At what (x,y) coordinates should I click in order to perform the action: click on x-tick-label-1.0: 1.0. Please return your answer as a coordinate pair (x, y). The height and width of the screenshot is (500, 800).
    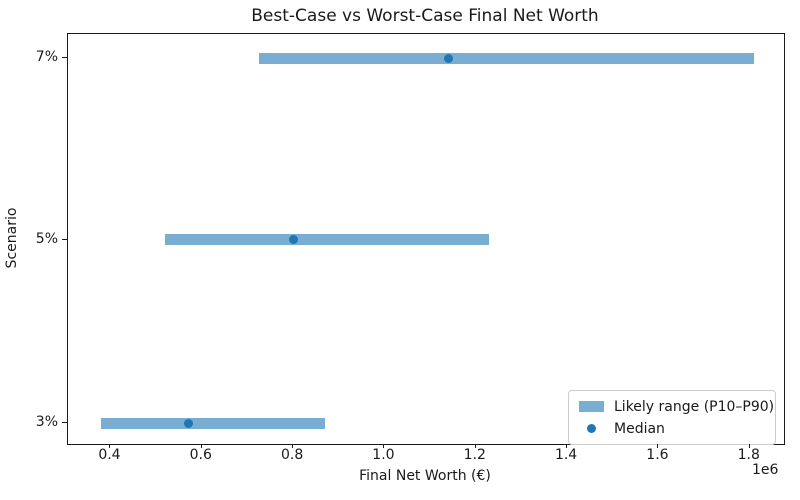
    Looking at the image, I should click on (383, 455).